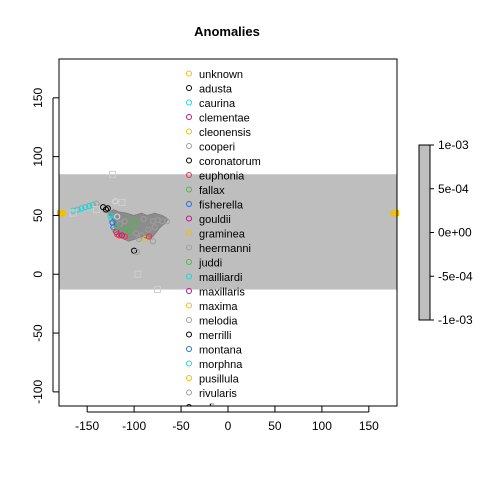 Image resolution: width=480 pixels, height=480 pixels. I want to click on colorbar-label: 1e-03, so click(453, 145).